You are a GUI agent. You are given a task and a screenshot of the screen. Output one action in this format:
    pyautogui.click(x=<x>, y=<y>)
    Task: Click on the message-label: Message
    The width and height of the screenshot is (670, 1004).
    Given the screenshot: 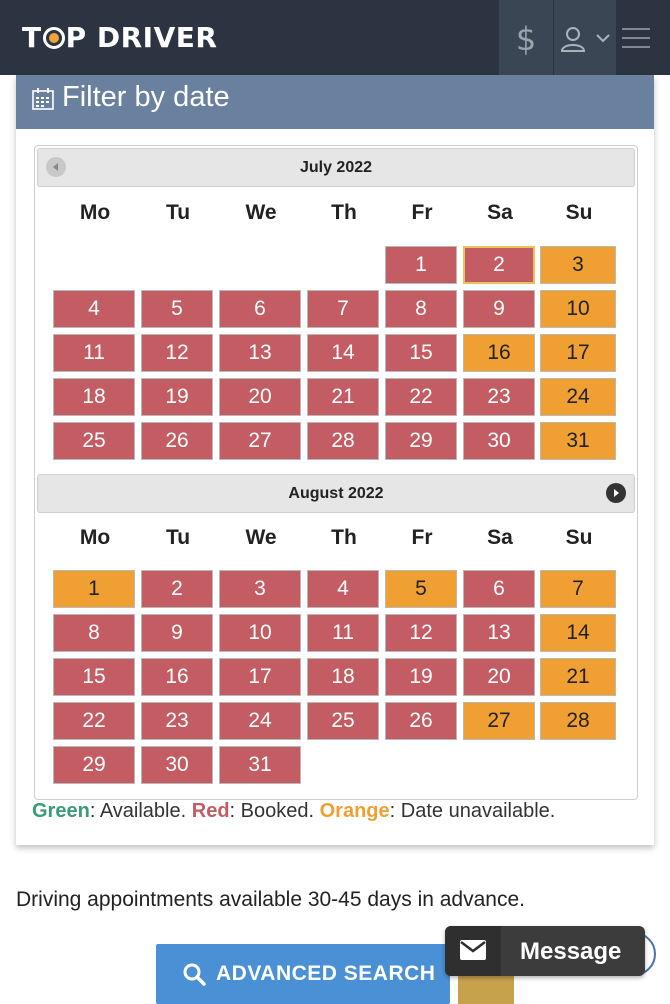 What is the action you would take?
    pyautogui.click(x=571, y=951)
    